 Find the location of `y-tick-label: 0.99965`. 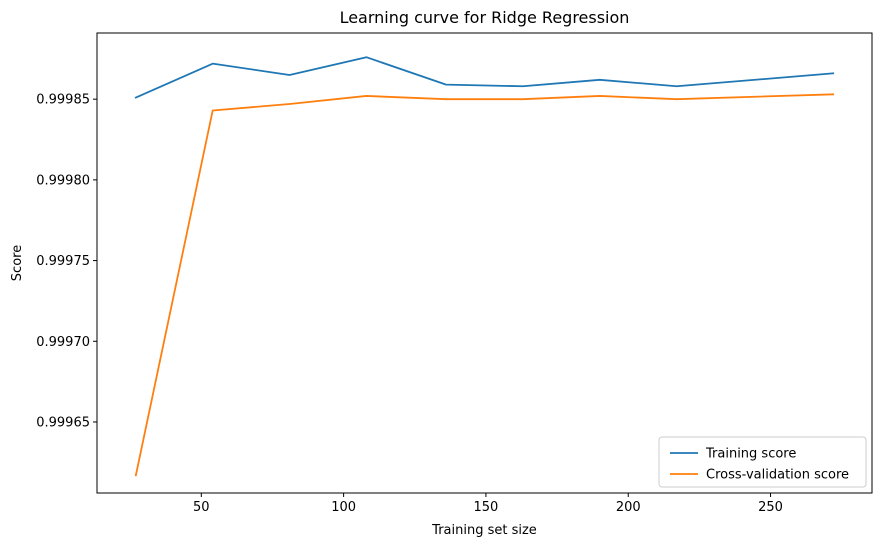

y-tick-label: 0.99965 is located at coordinates (63, 422).